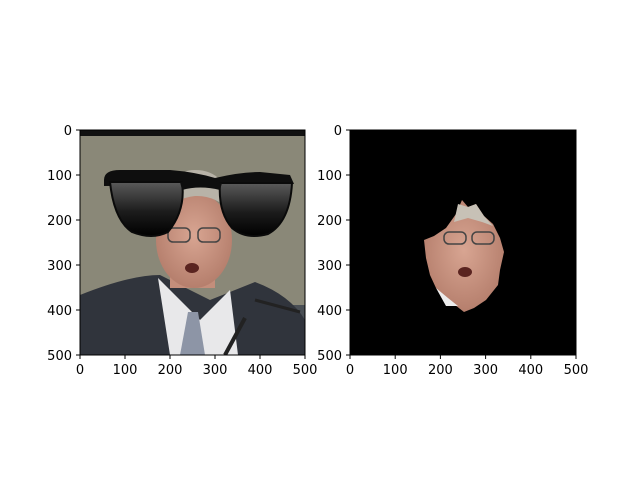 The width and height of the screenshot is (640, 480). What do you see at coordinates (465, 272) in the screenshot?
I see `segmented-mouth` at bounding box center [465, 272].